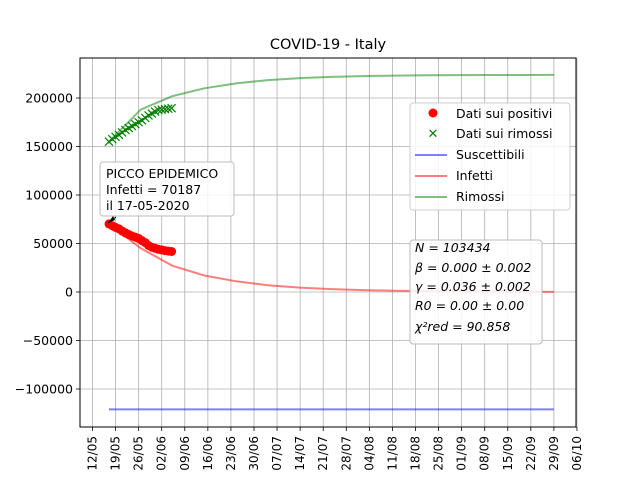  What do you see at coordinates (531, 453) in the screenshot?
I see `x-tick-label: 22/09` at bounding box center [531, 453].